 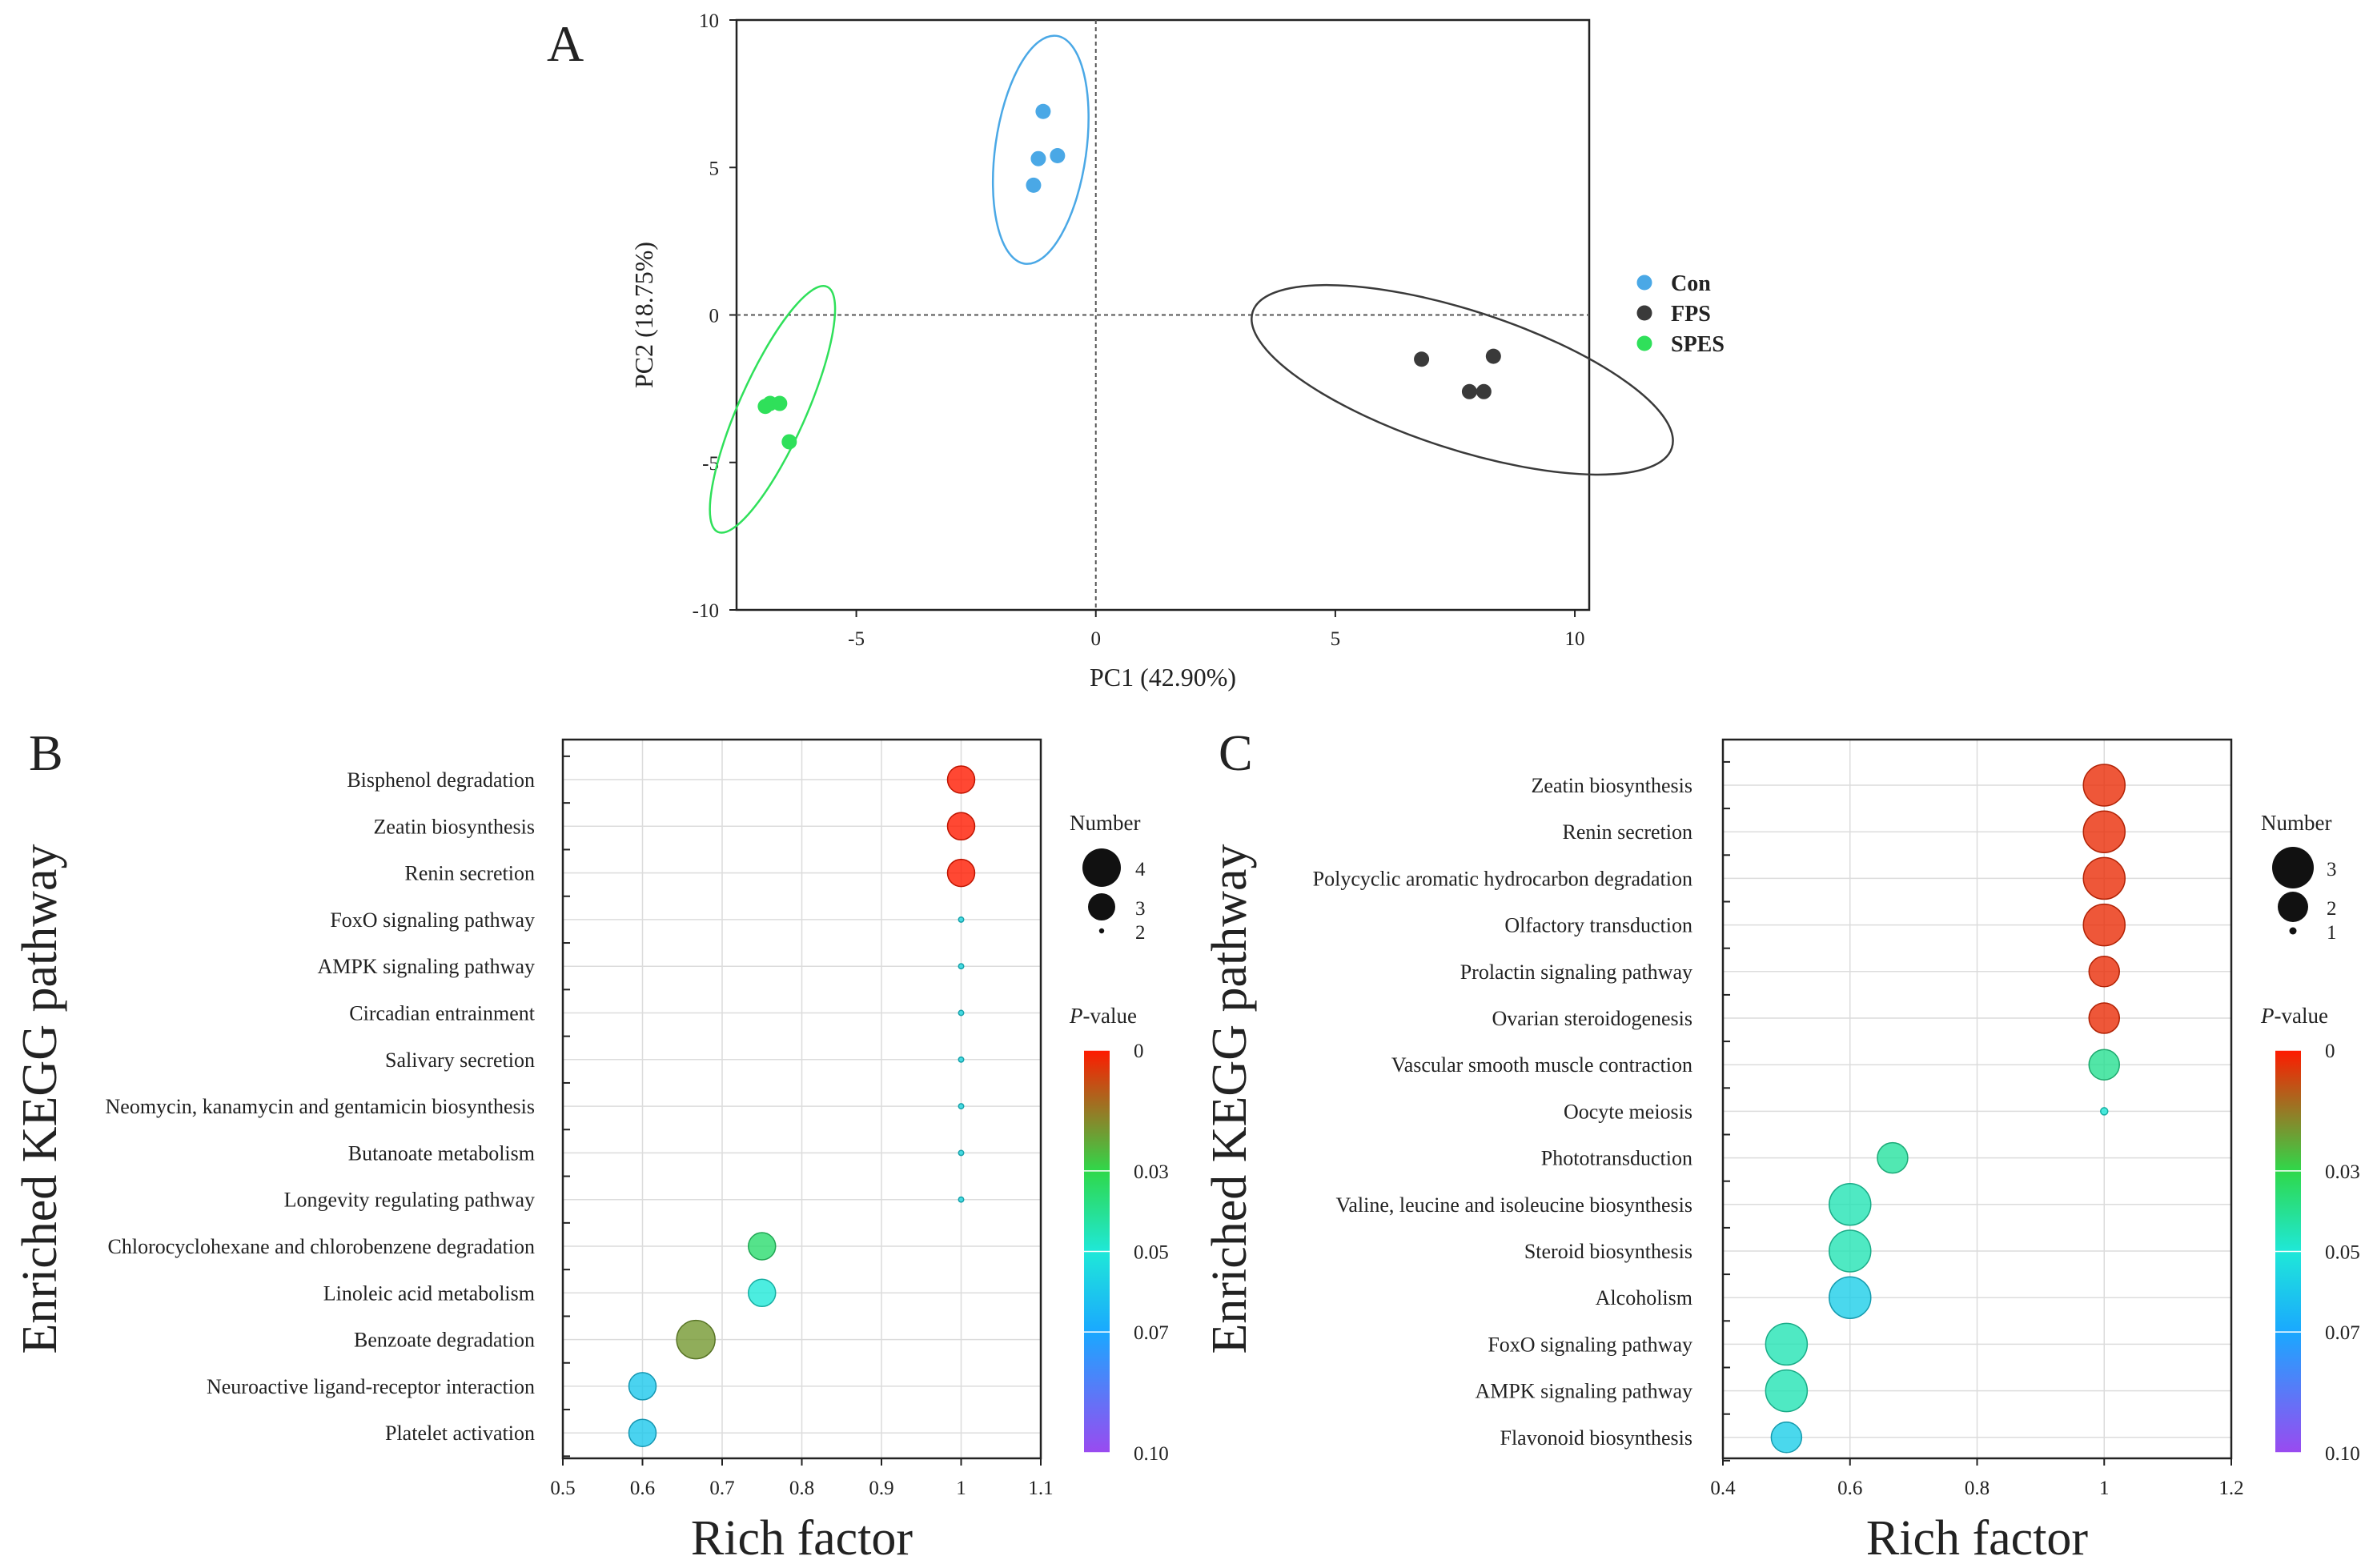 I want to click on x-tick-label: 0.7, so click(x=721, y=1488).